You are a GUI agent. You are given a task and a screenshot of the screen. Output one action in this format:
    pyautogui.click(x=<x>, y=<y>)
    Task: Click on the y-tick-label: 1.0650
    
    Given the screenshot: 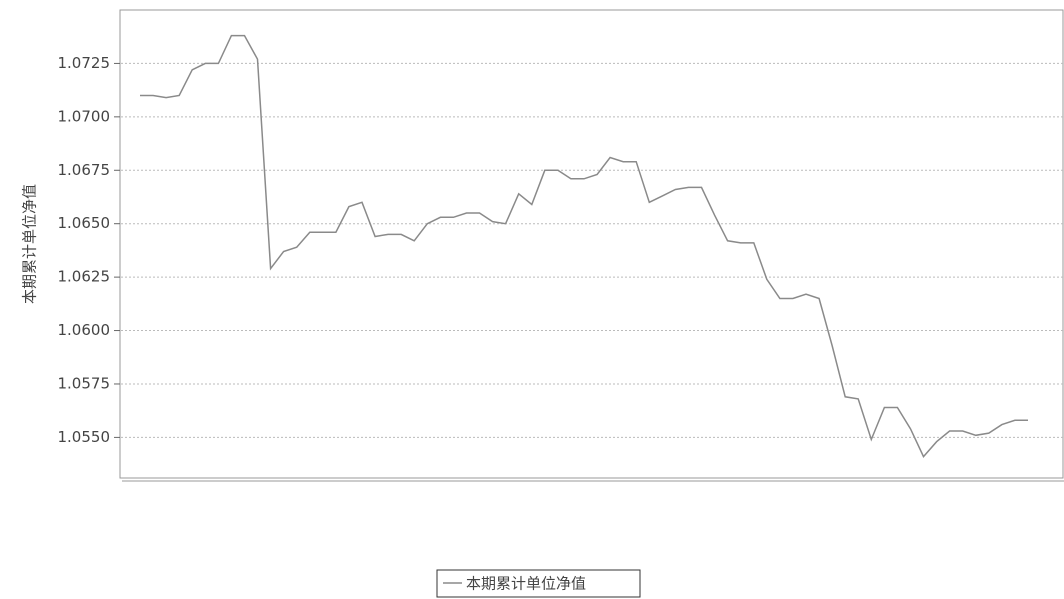 What is the action you would take?
    pyautogui.click(x=84, y=223)
    